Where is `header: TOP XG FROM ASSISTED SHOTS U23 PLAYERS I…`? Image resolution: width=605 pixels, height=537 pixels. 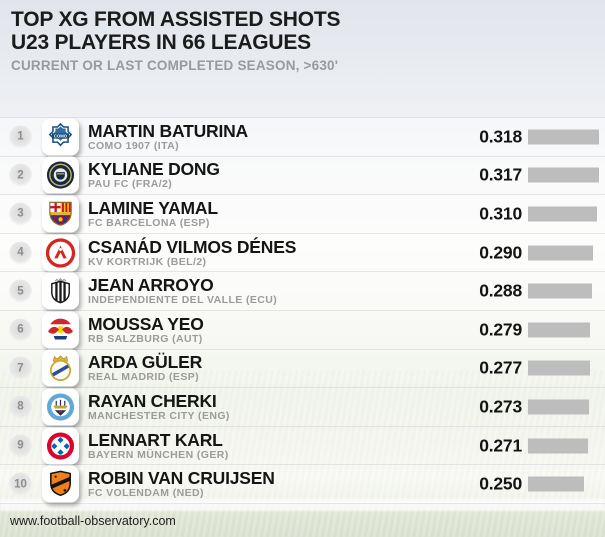
header: TOP XG FROM ASSISTED SHOTS U23 PLAYERS I… is located at coordinates (175, 40).